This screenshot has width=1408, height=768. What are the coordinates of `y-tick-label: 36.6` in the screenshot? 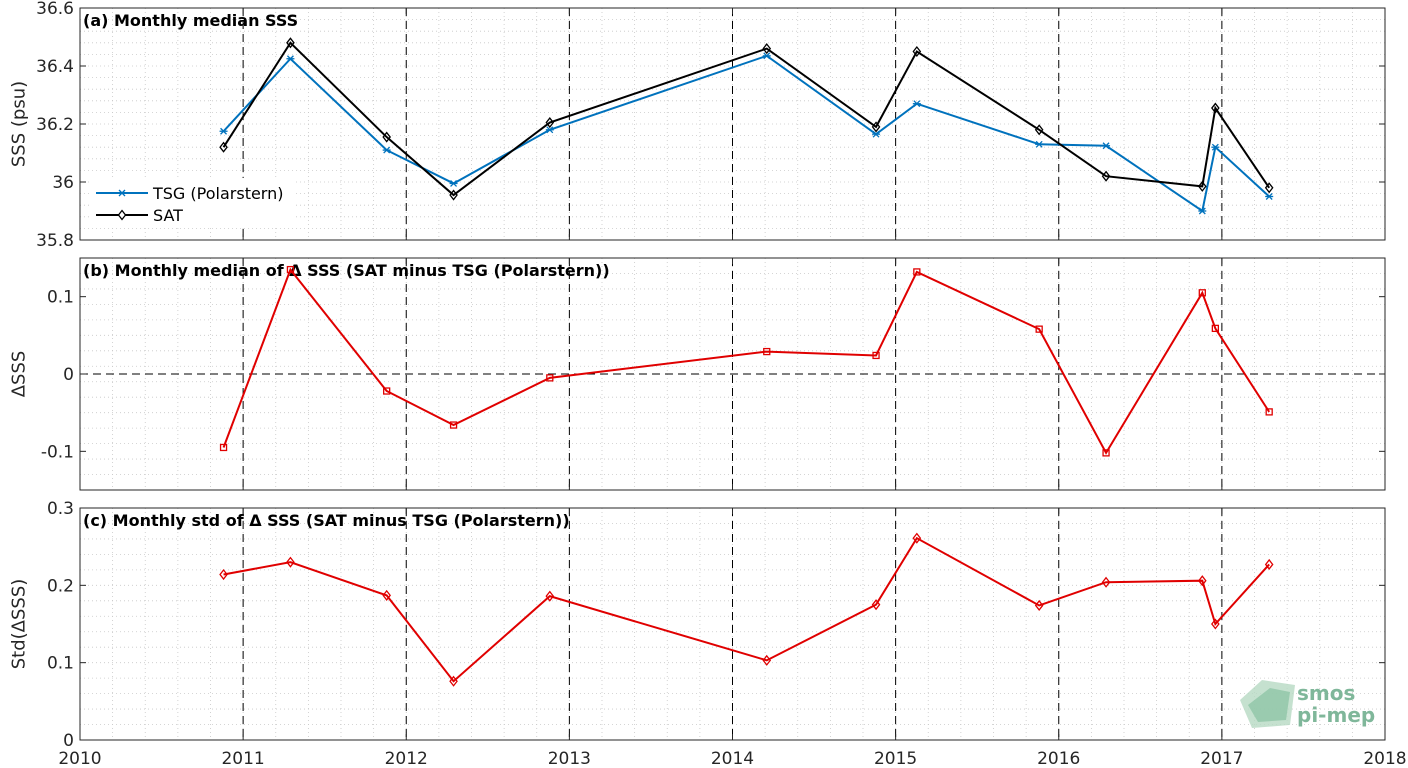 It's located at (55, 9).